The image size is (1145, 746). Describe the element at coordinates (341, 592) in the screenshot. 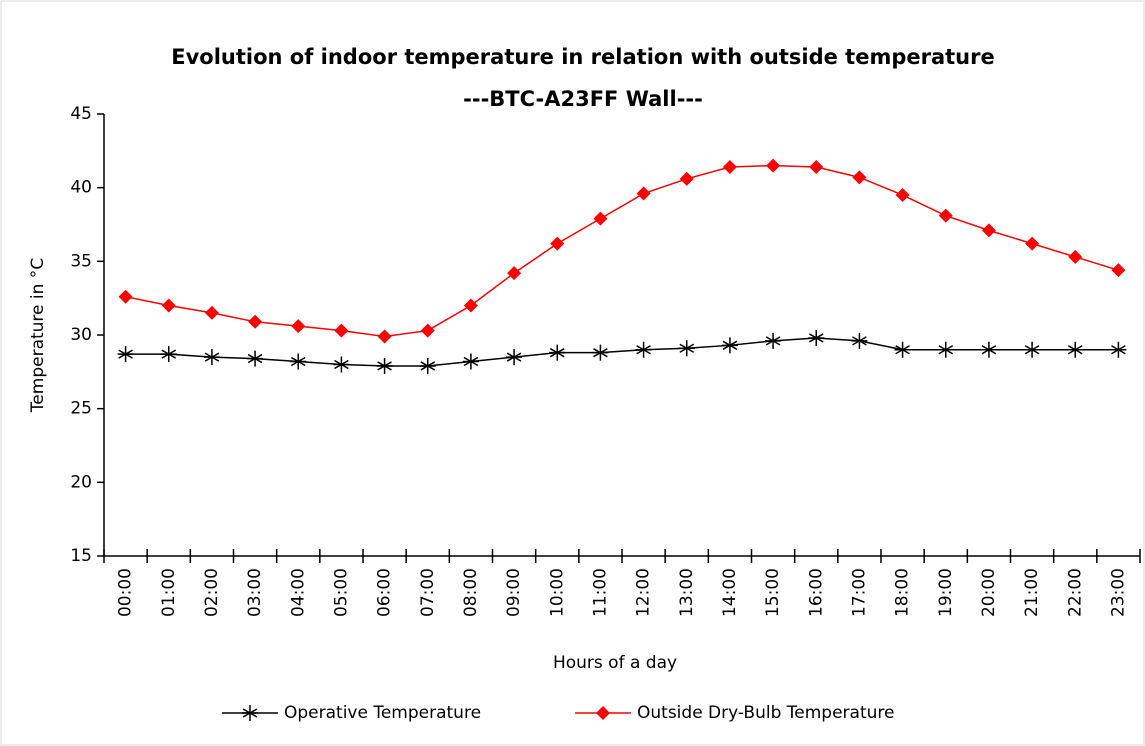

I see `x-tick-label: 05:00` at that location.